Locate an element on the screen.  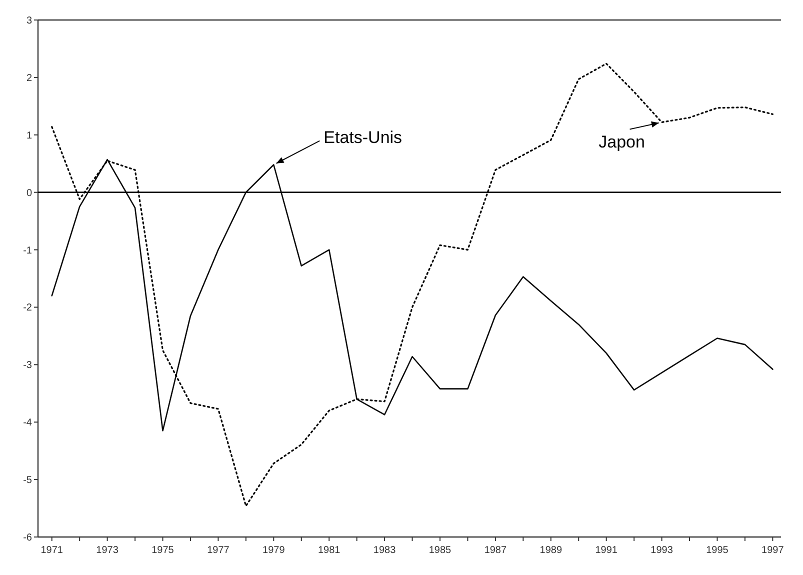
y-tick-label: 3 is located at coordinates (29, 21).